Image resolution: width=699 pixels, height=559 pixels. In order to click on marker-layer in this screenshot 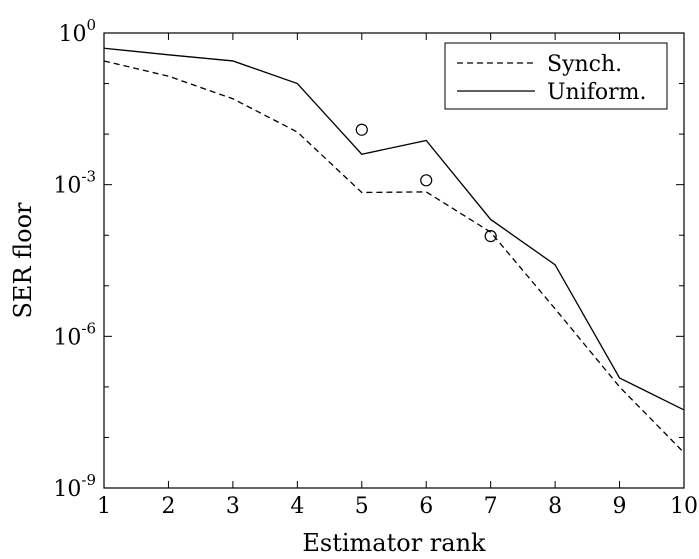, I will do `click(426, 183)`.